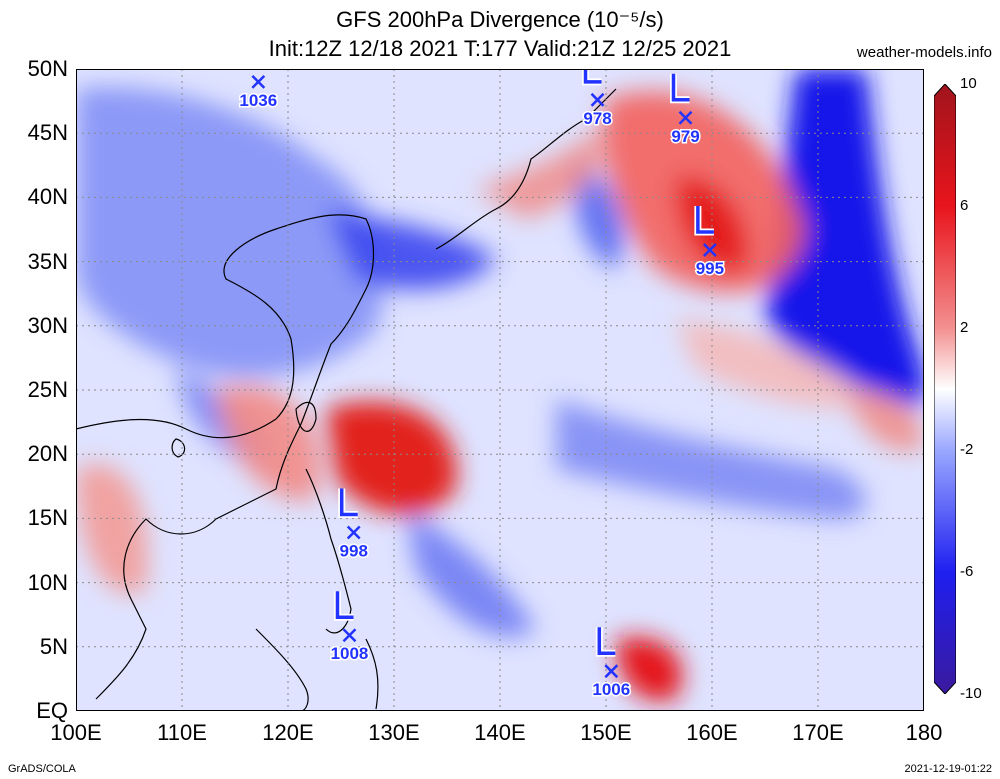 This screenshot has width=1000, height=779. I want to click on grads-credit: GrADS/COLA, so click(42, 769).